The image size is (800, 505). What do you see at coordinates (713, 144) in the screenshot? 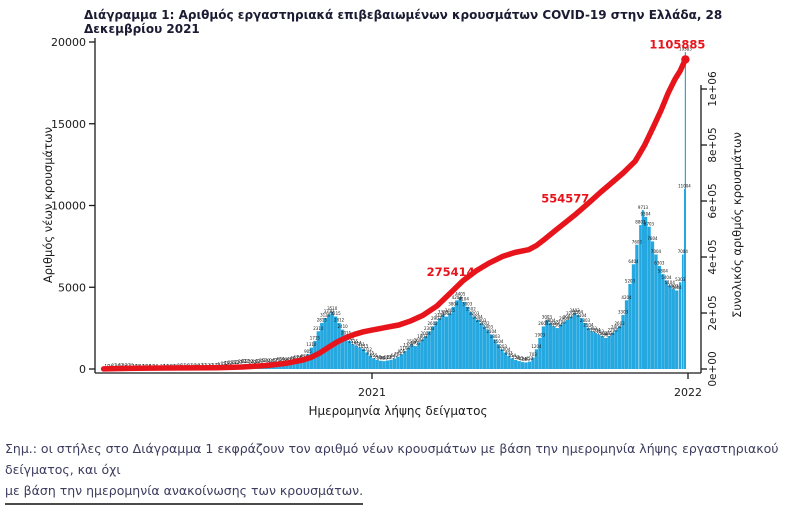
I see `y-right-tick-label: 8e+05` at bounding box center [713, 144].